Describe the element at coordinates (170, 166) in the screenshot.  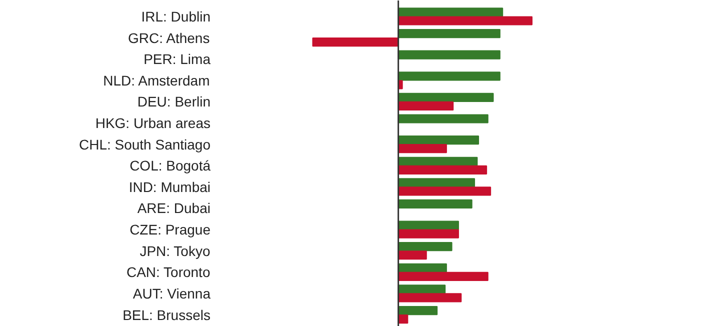
I see `y-tick-label: COL: Bogotá` at that location.